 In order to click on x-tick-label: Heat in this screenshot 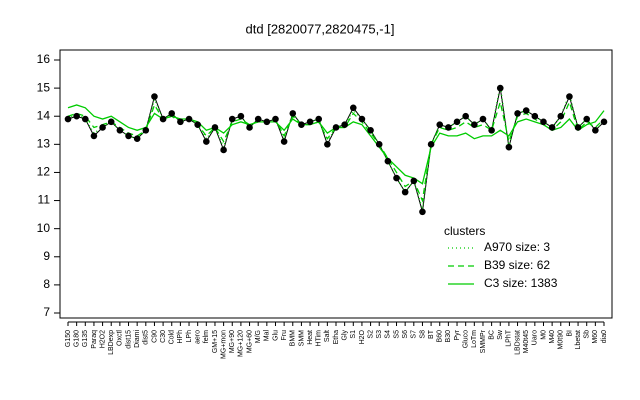, I will do `click(310, 337)`.